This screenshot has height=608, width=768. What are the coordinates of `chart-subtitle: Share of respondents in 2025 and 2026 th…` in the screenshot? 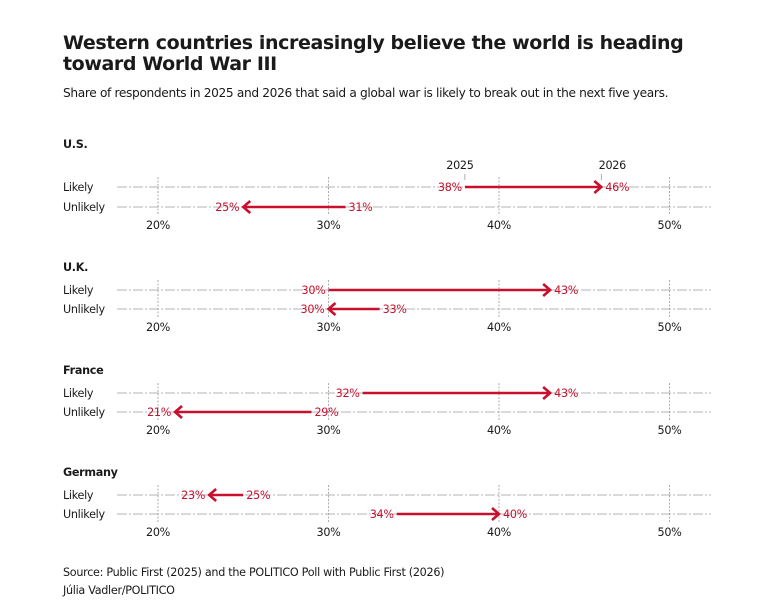 It's located at (366, 93).